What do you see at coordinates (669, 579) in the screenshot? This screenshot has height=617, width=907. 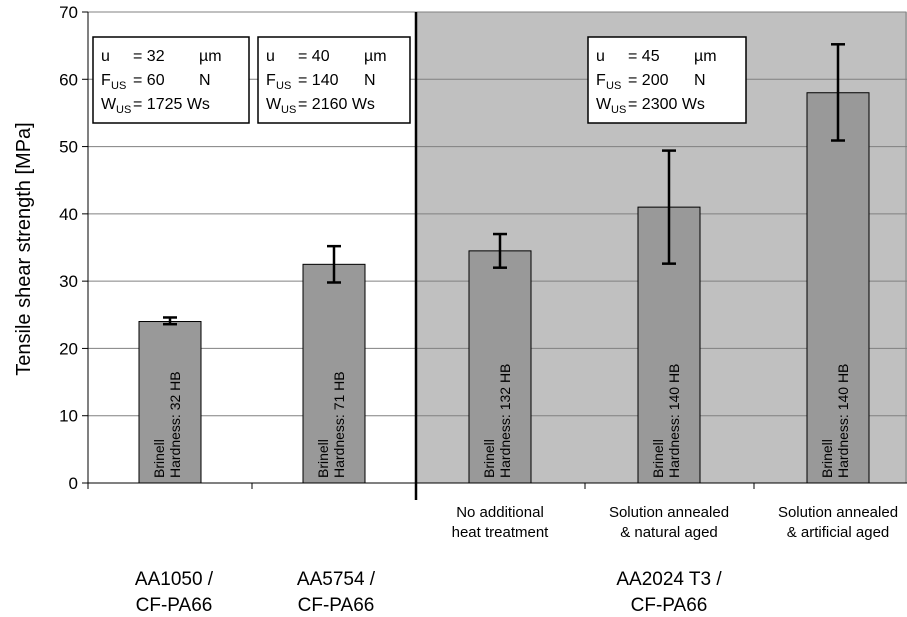 I see `group-label-line1: AA2024 T3 /` at bounding box center [669, 579].